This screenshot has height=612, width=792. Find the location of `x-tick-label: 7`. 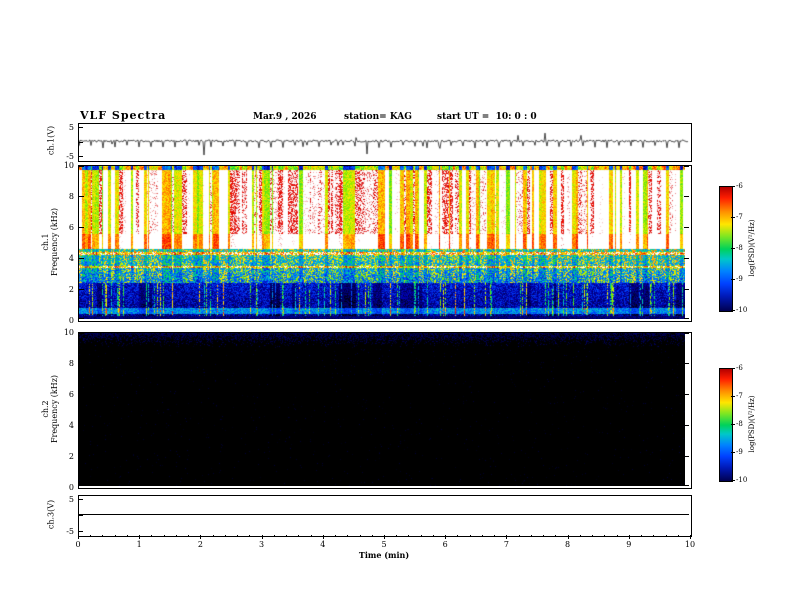

x-tick-label: 7 is located at coordinates (506, 544).